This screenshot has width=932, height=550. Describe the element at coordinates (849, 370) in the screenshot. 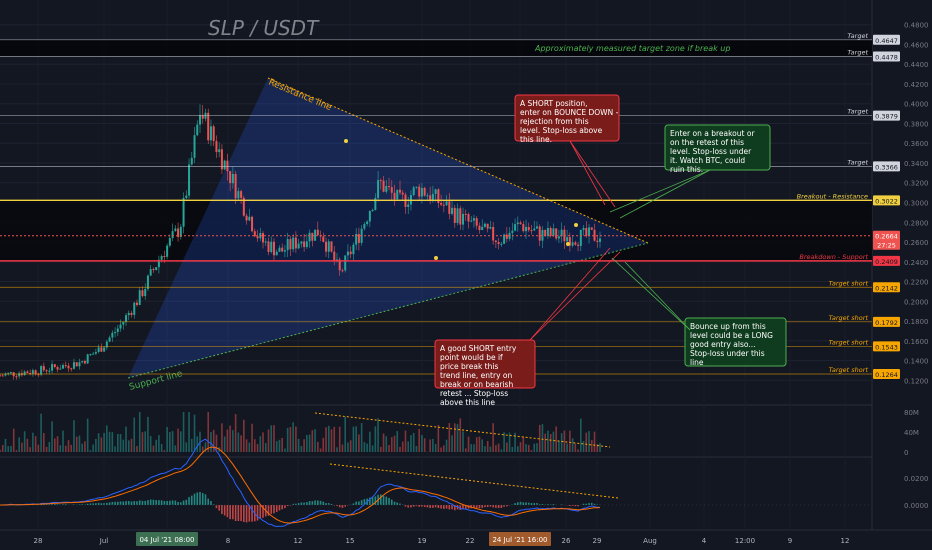

I see `price-level-label: Target short` at that location.